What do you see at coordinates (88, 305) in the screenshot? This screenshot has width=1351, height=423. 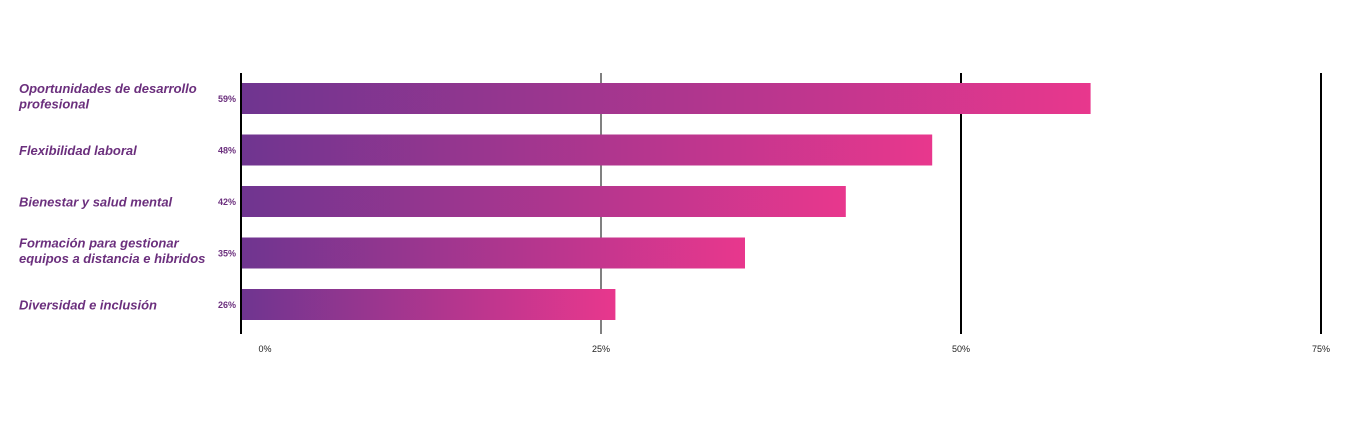 I see `category-label-4: Diversidad e inclusión` at bounding box center [88, 305].